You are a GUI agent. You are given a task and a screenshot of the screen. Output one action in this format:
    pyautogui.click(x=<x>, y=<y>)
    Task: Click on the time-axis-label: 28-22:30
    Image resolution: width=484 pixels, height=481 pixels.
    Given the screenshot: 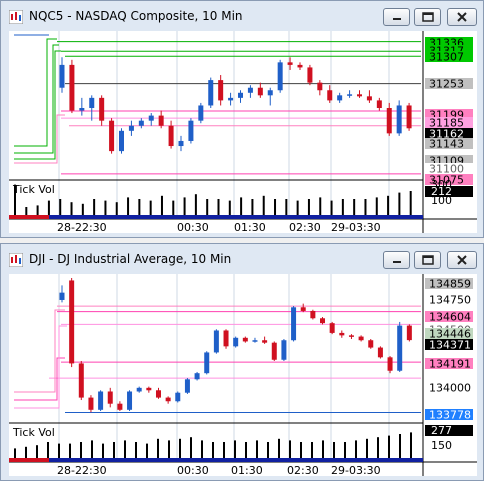 What is the action you would take?
    pyautogui.click(x=82, y=227)
    